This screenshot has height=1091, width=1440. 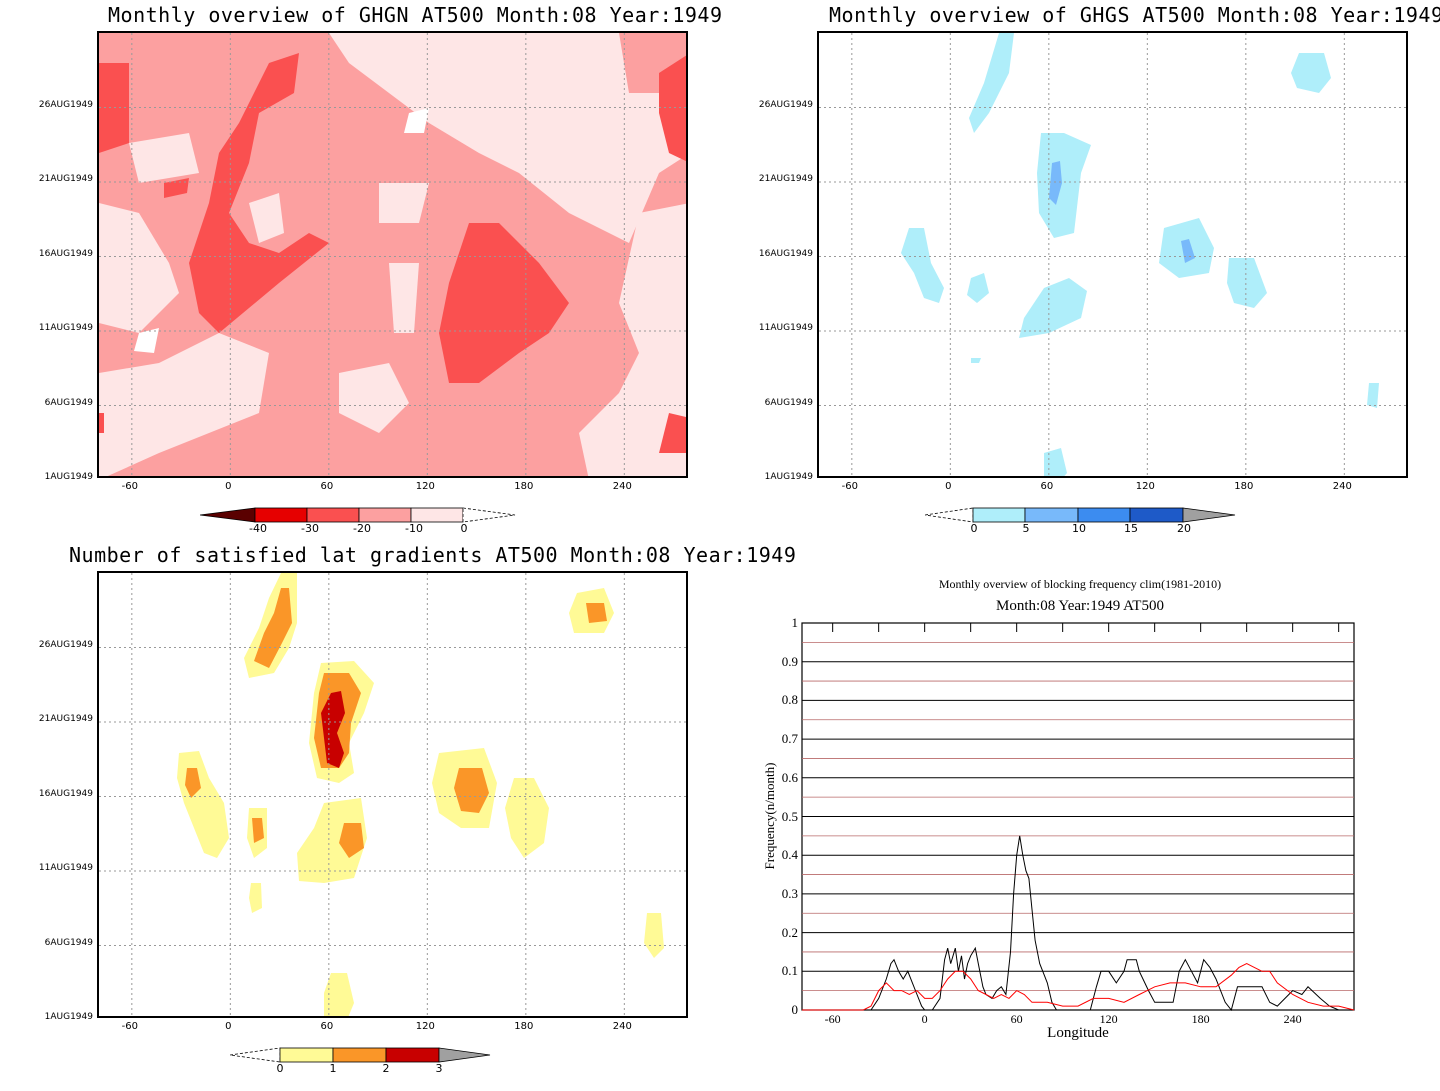 What do you see at coordinates (1078, 923) in the screenshot?
I see `series-line-black` at bounding box center [1078, 923].